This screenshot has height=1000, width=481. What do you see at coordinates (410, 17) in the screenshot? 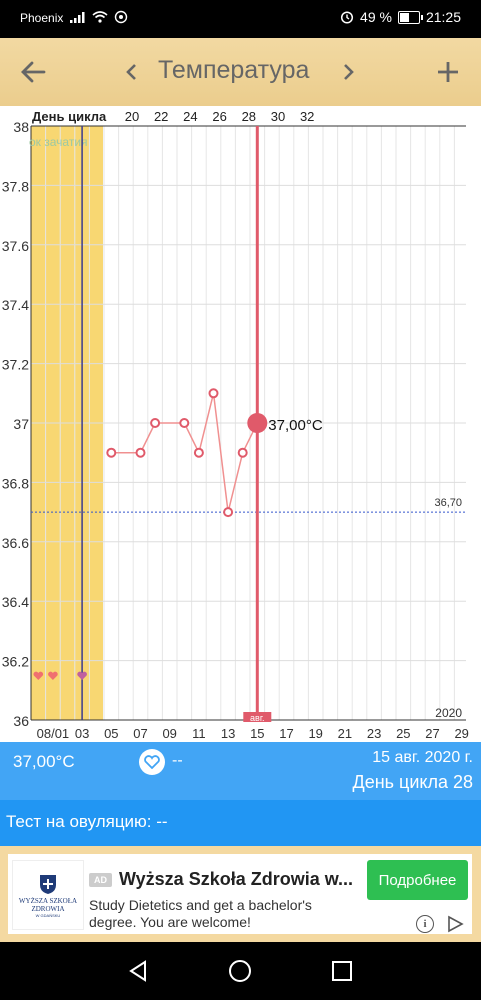
I see `battery-icon` at bounding box center [410, 17].